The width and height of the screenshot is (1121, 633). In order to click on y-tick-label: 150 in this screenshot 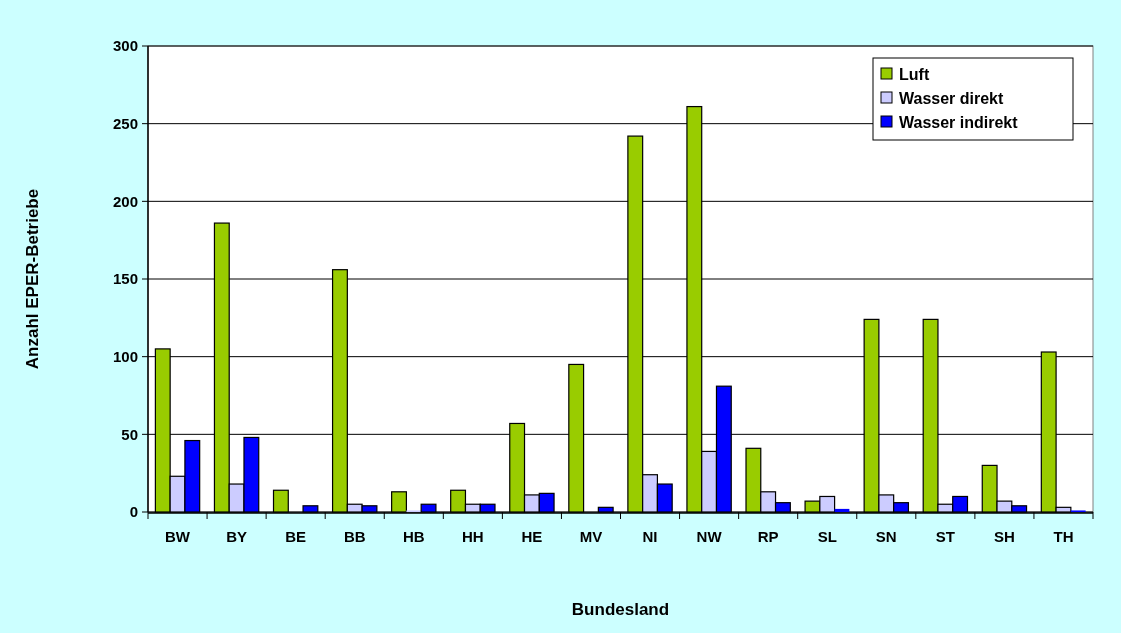, I will do `click(125, 279)`.